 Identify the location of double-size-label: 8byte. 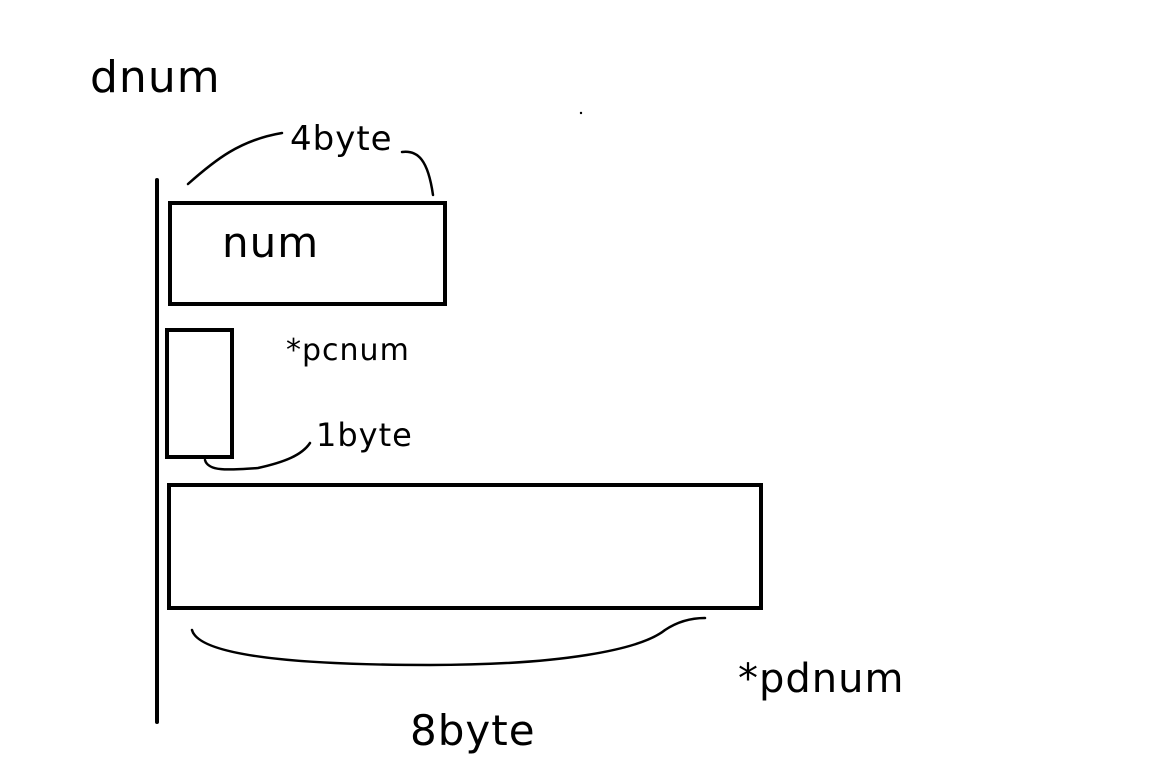
(473, 730).